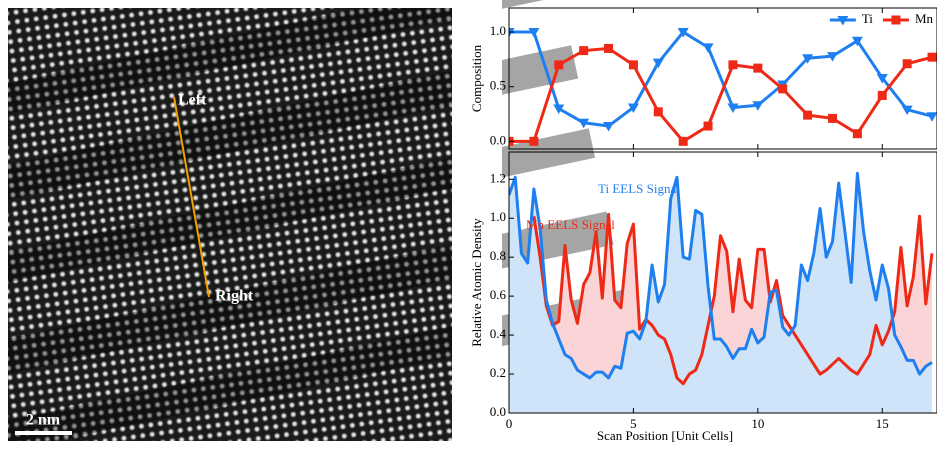  I want to click on y-tick-label: 0.8, so click(498, 255).